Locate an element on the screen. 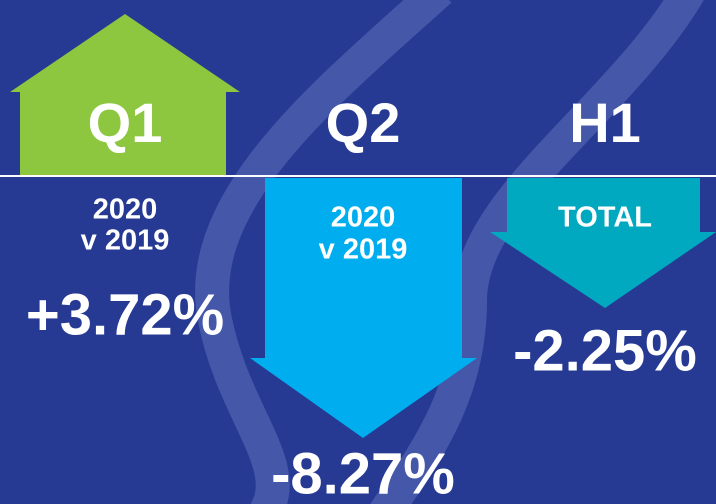 This screenshot has width=716, height=504. percent-value: -8.27% is located at coordinates (363, 472).